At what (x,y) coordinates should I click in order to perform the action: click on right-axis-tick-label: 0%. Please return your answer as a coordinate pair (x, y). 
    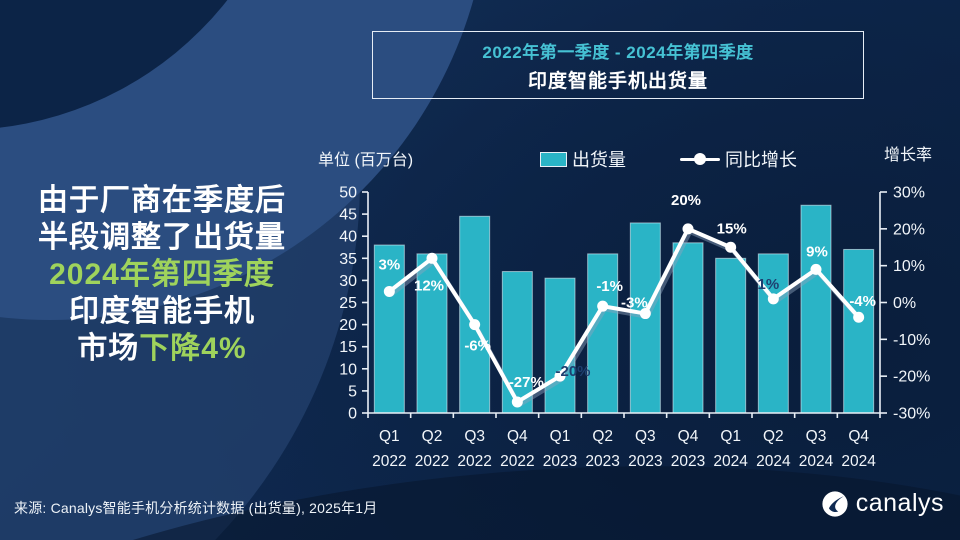
    Looking at the image, I should click on (904, 303).